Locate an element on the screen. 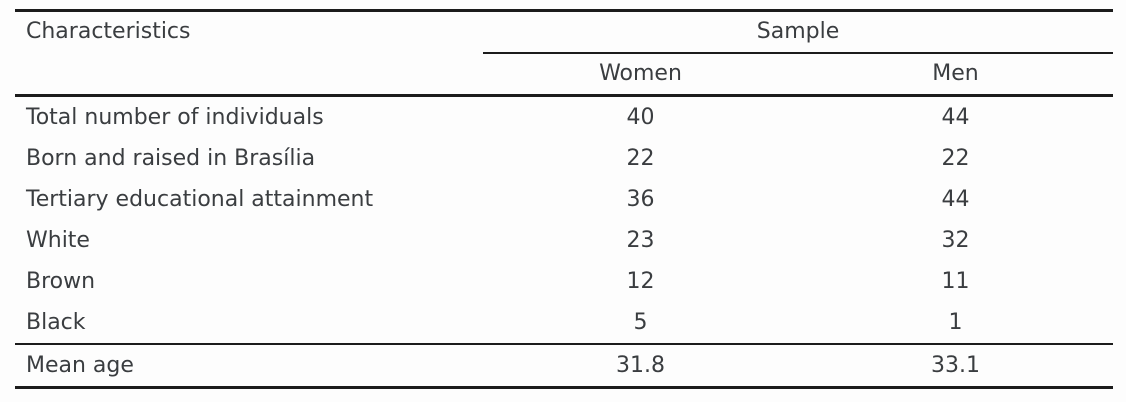  men-value-cell: 11 is located at coordinates (955, 281).